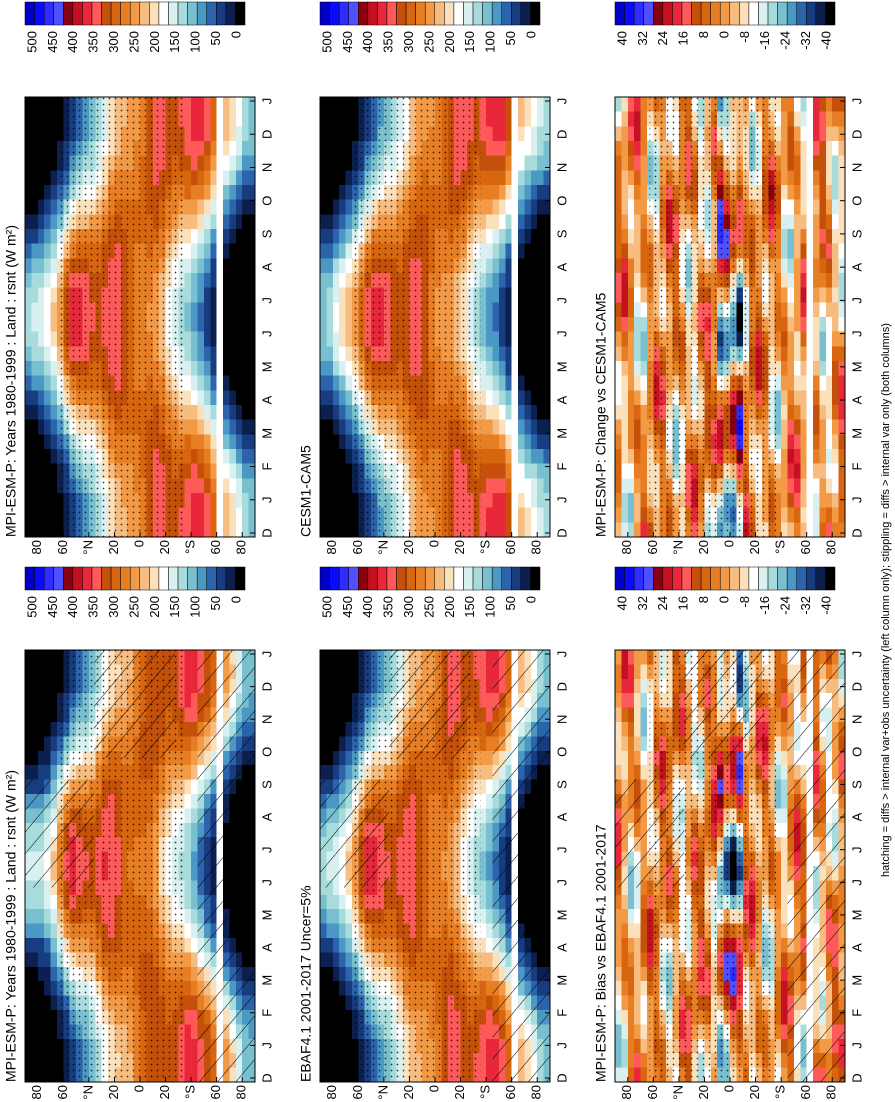 The width and height of the screenshot is (895, 1102). Describe the element at coordinates (510, 38) in the screenshot. I see `colorbar-label: 50` at that location.